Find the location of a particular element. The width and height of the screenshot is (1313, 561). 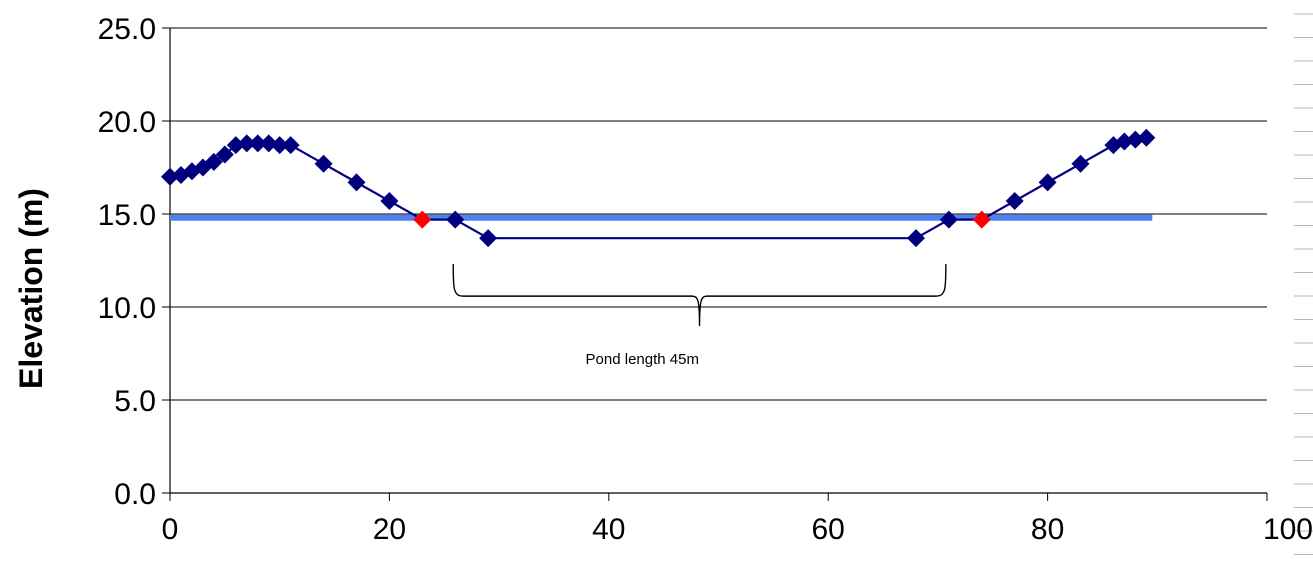

annotations: Pond length 45m is located at coordinates (699, 316).